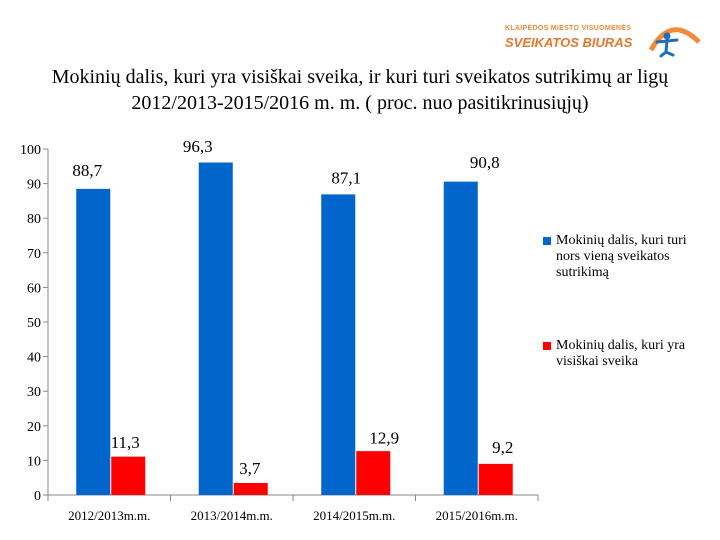  I want to click on logo-figure-icon, so click(674, 42).